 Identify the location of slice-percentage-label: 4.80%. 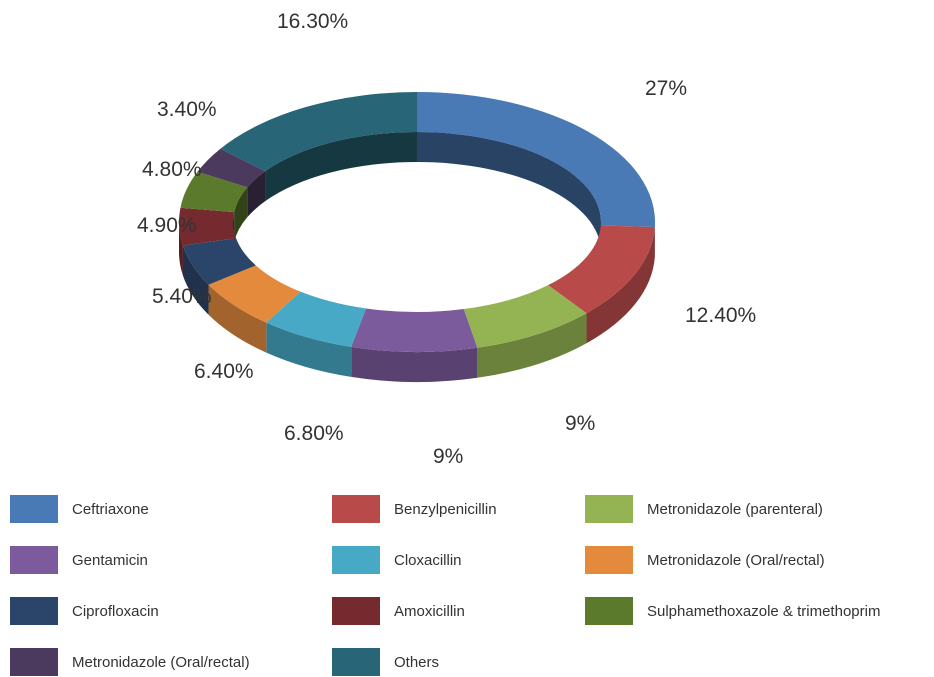
(172, 169).